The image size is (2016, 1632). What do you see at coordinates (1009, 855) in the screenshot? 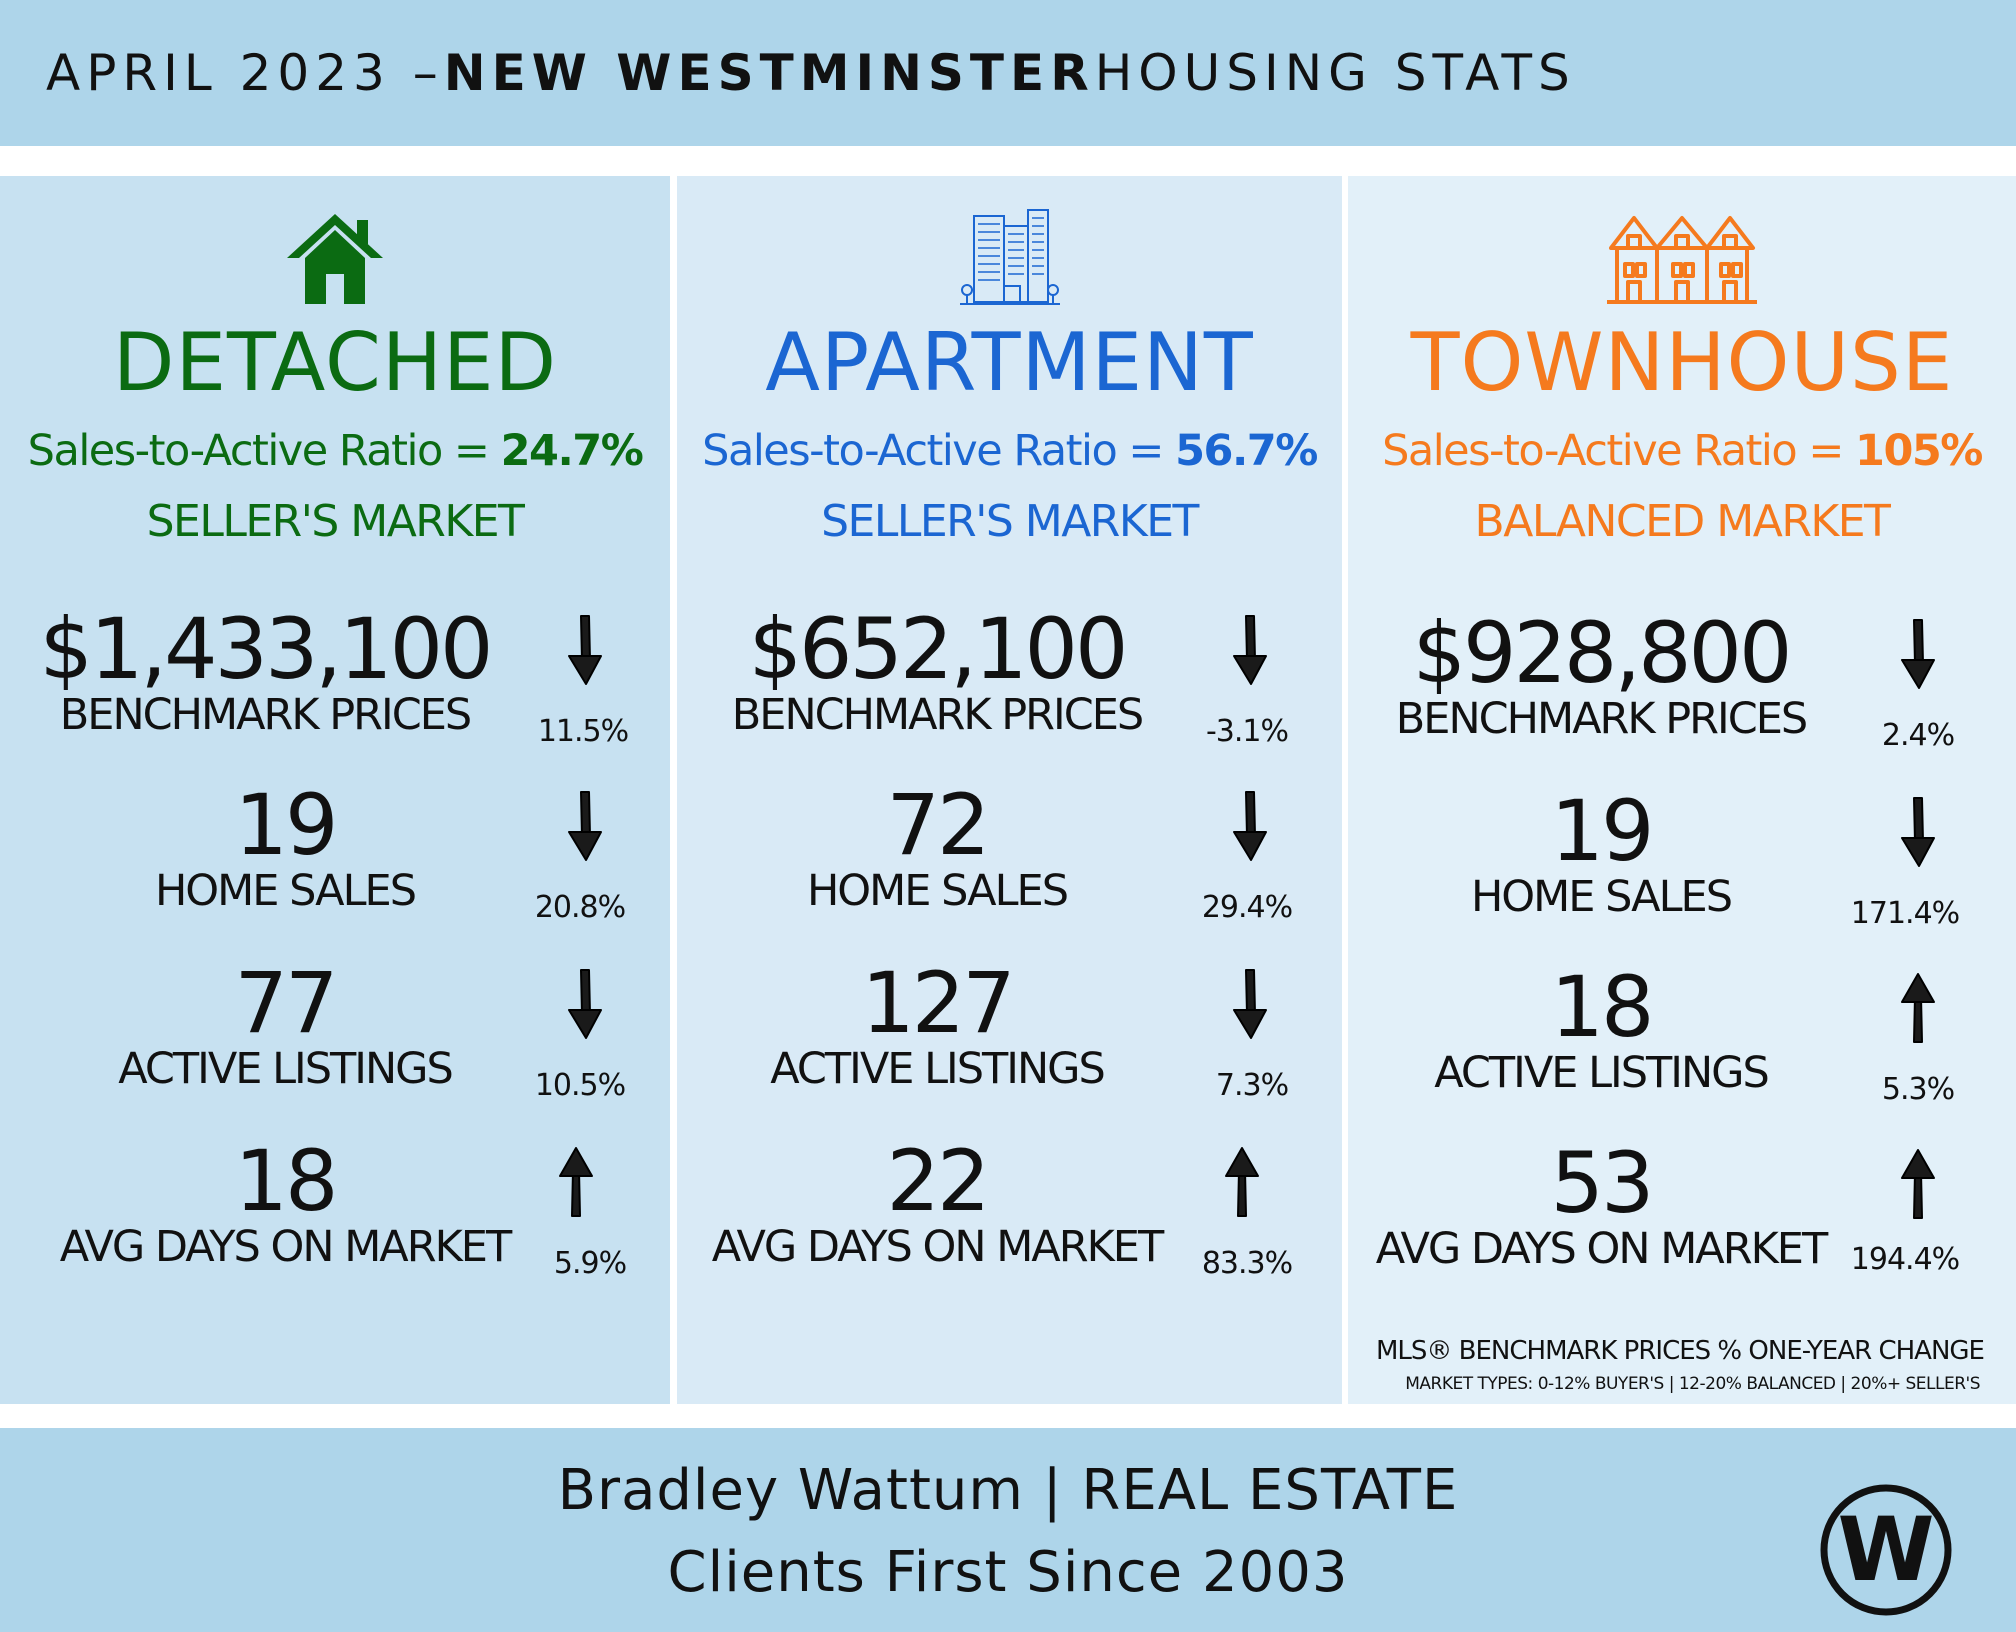
I see `stat-home-sales: 72 HOME SALES 29.4%` at bounding box center [1009, 855].